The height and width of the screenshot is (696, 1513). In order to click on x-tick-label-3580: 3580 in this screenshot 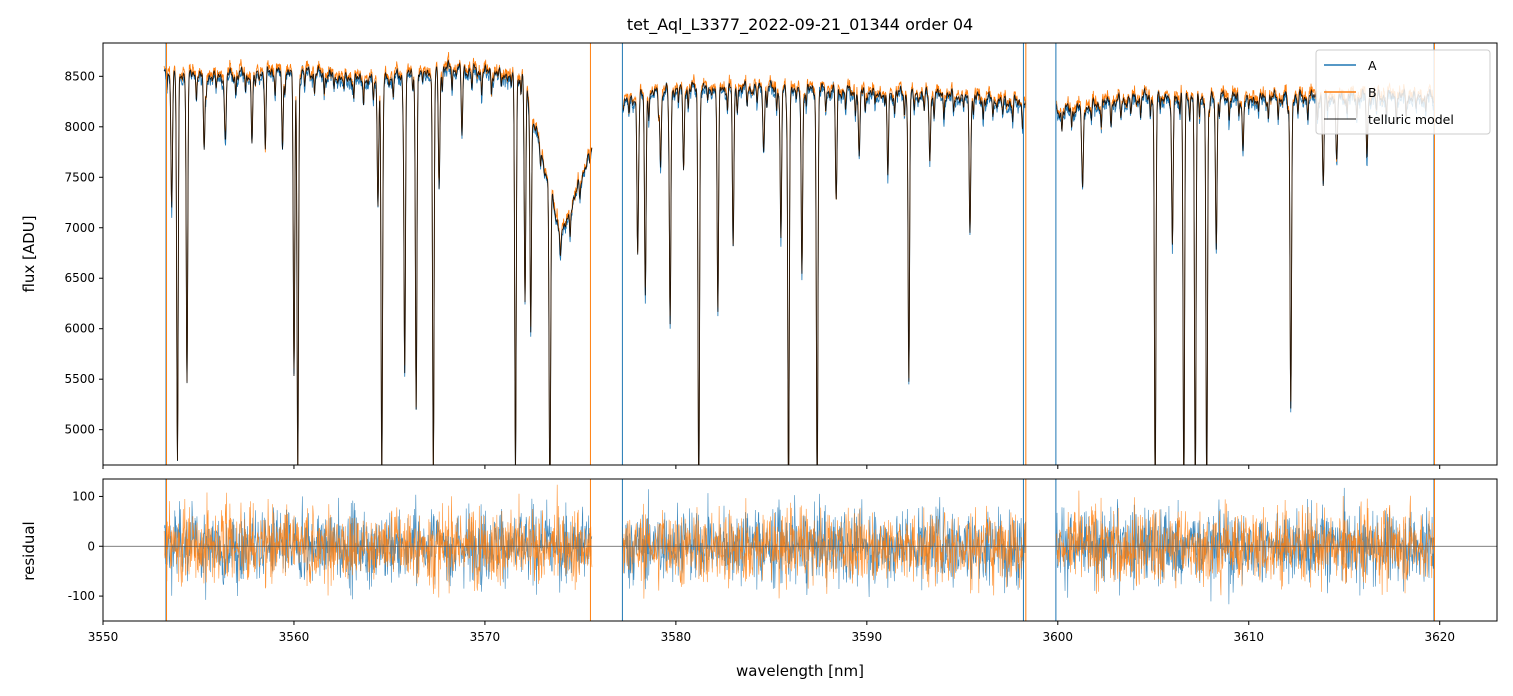, I will do `click(676, 637)`.